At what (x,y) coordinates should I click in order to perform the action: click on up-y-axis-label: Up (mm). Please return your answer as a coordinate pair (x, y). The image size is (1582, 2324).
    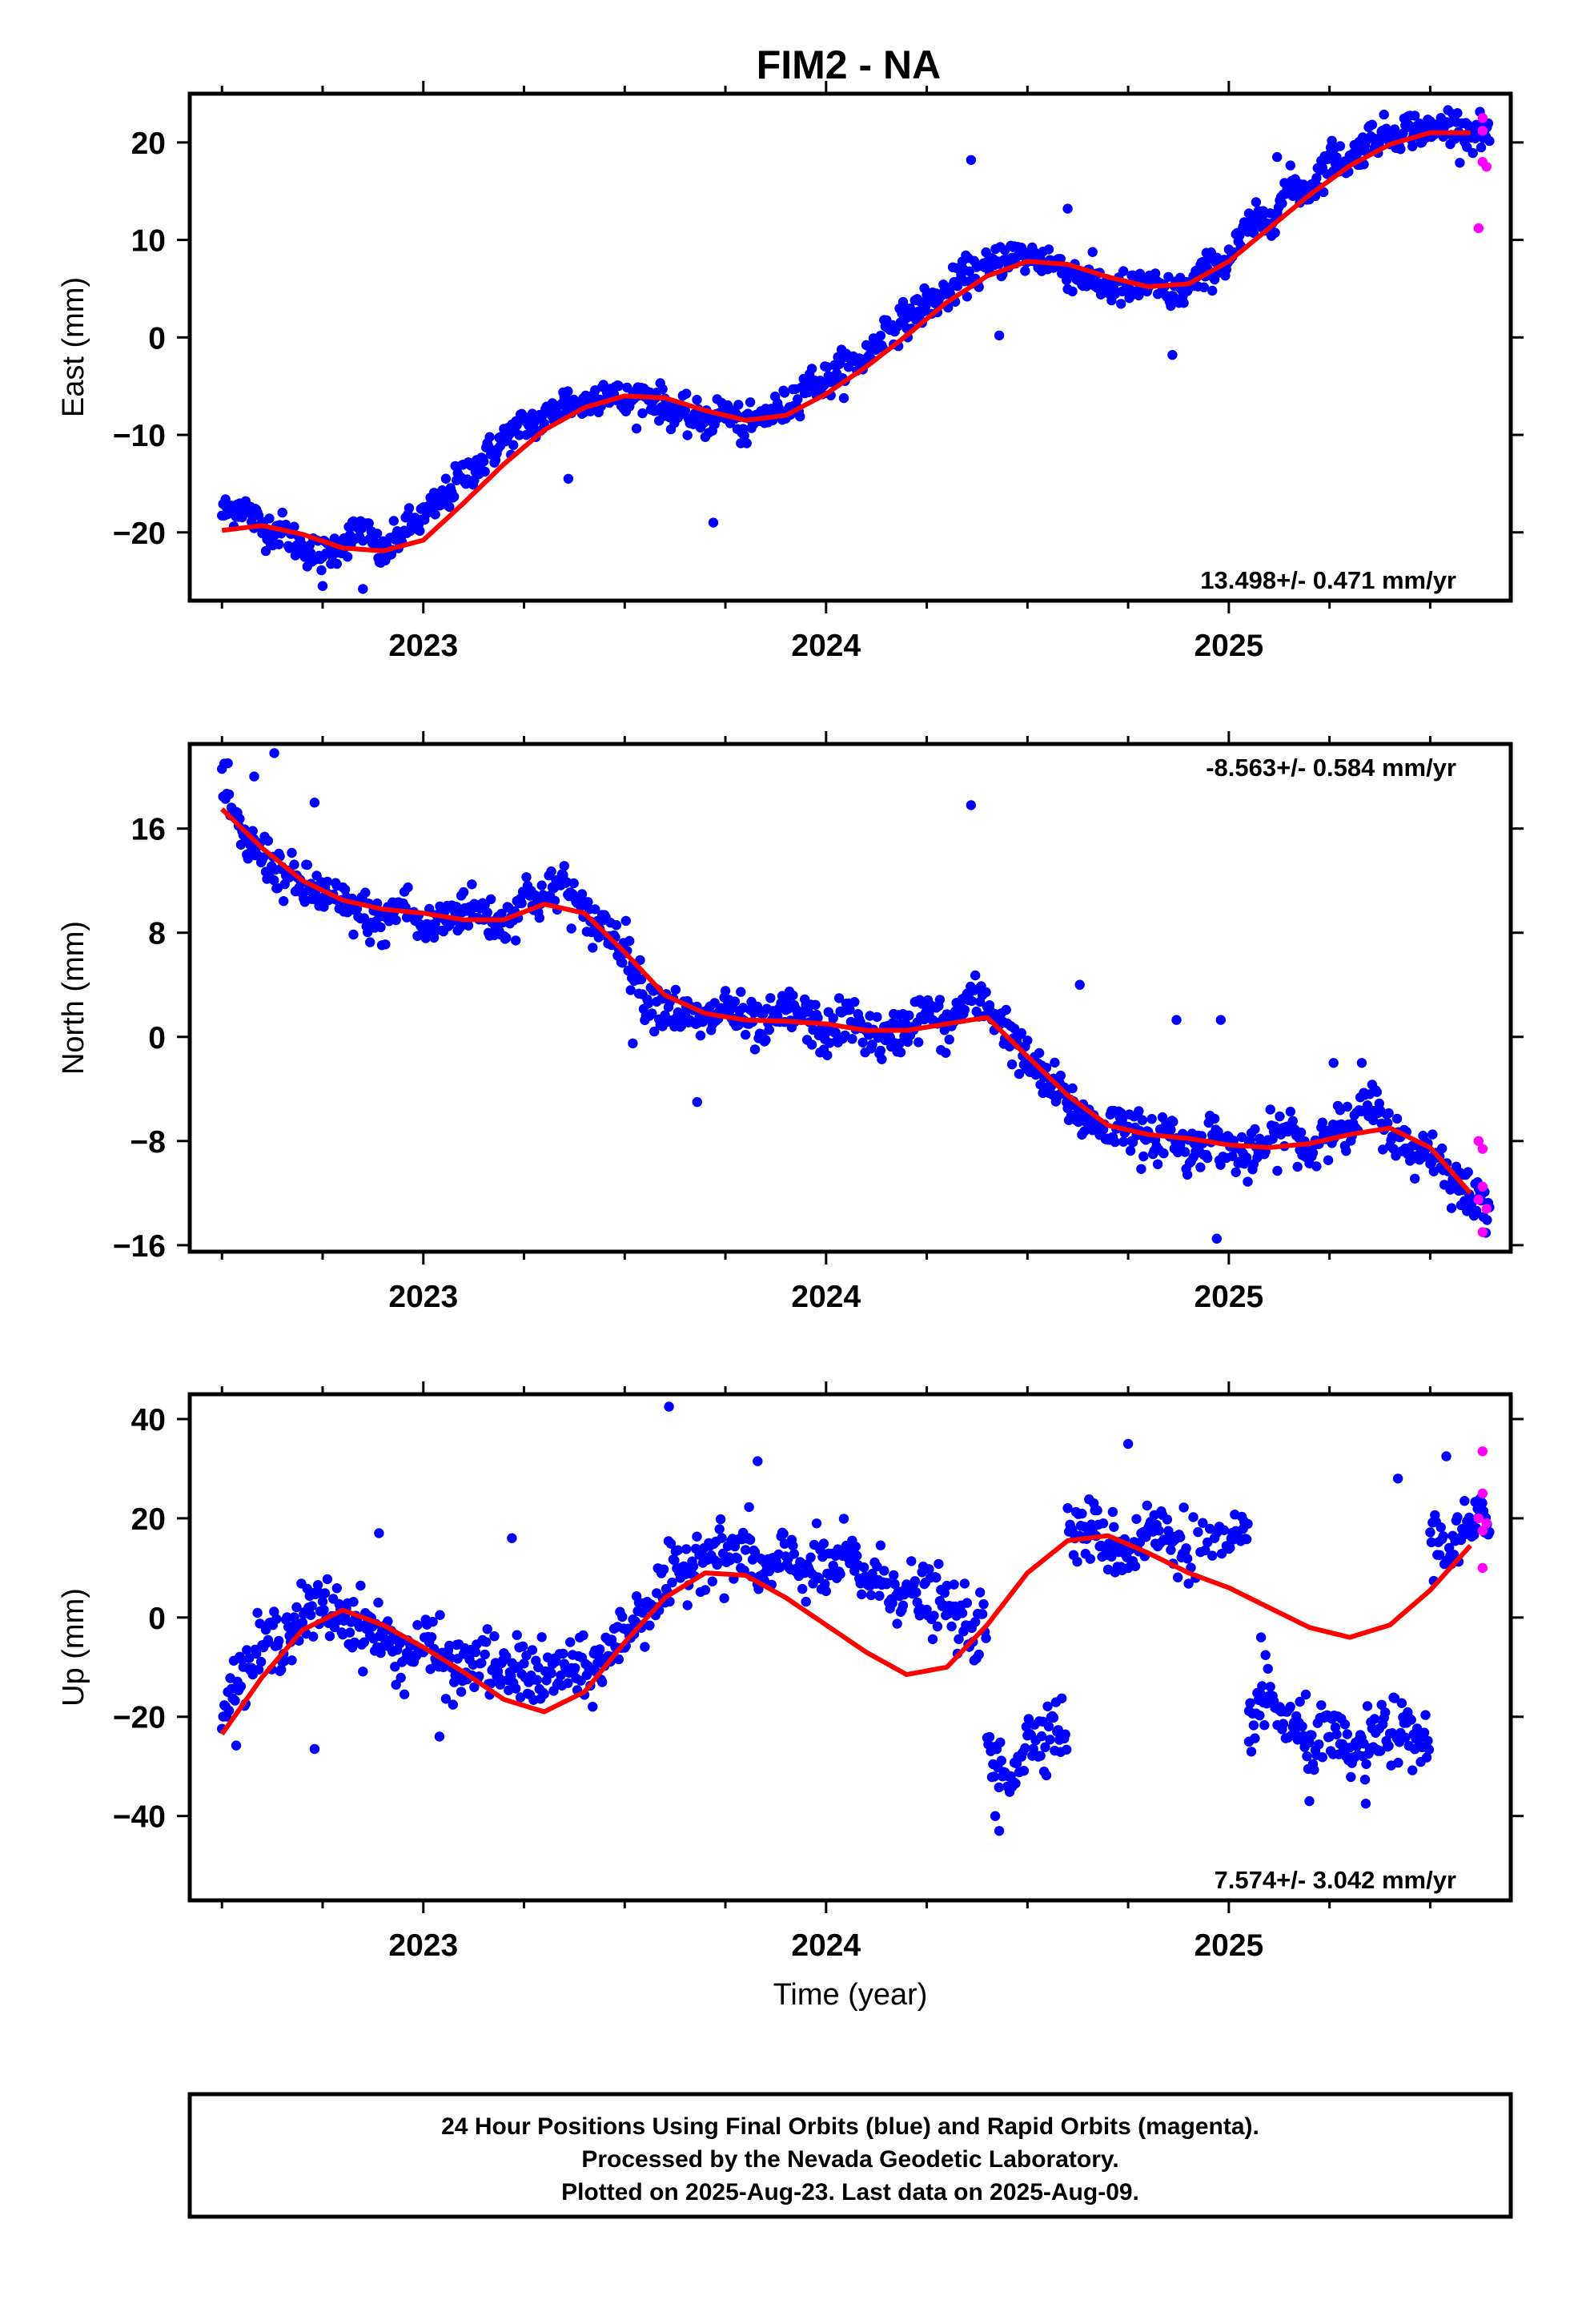
    Looking at the image, I should click on (74, 1647).